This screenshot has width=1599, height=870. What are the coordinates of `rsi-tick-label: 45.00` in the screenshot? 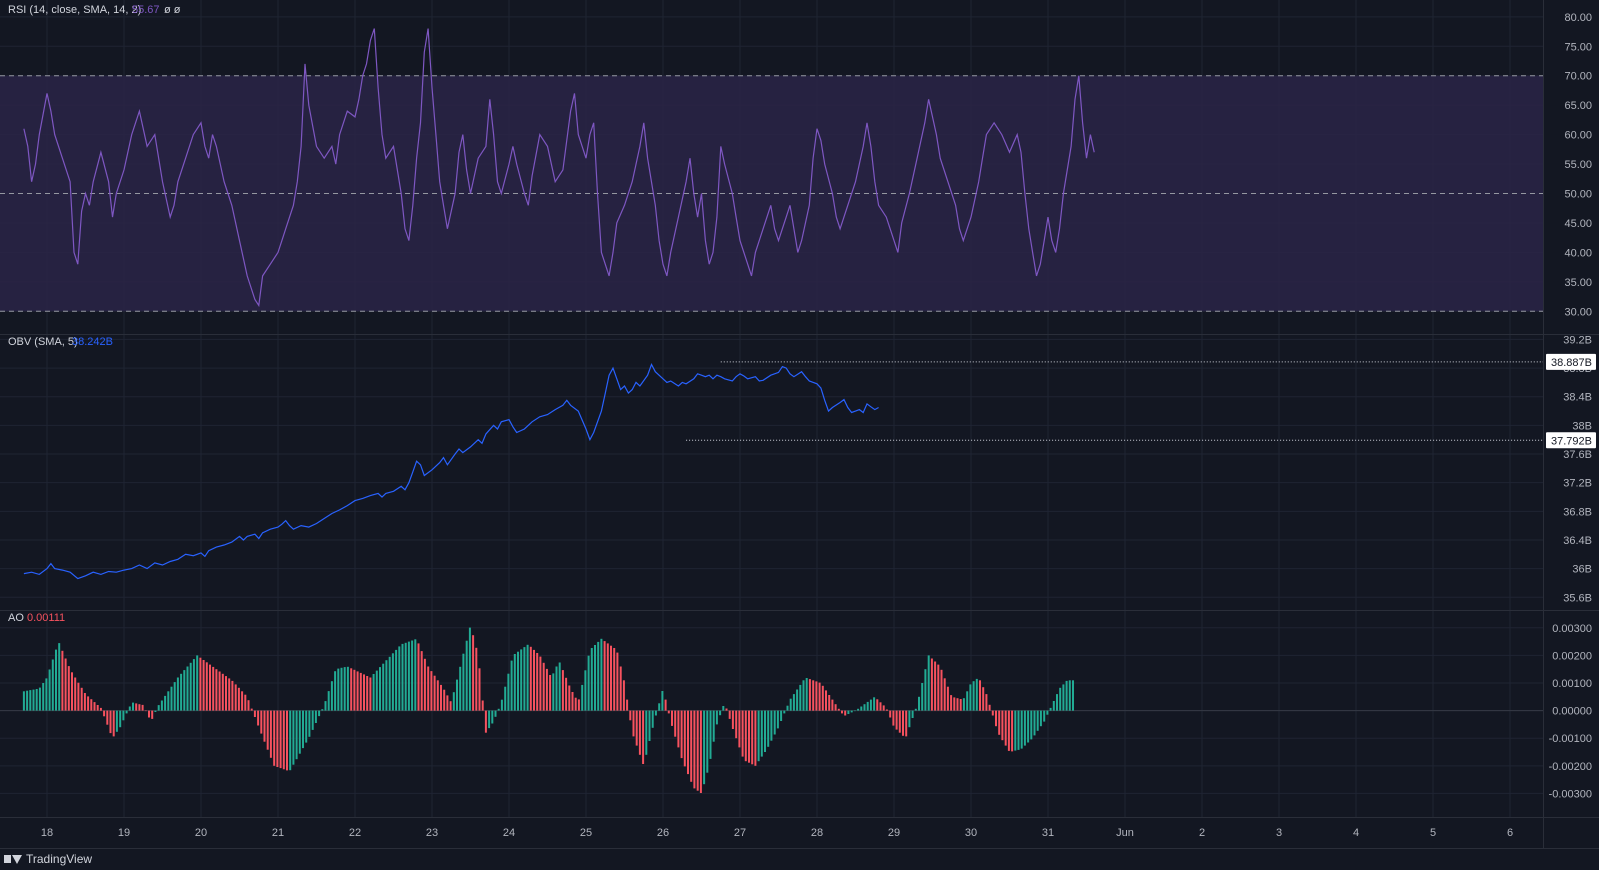 It's located at (1578, 224).